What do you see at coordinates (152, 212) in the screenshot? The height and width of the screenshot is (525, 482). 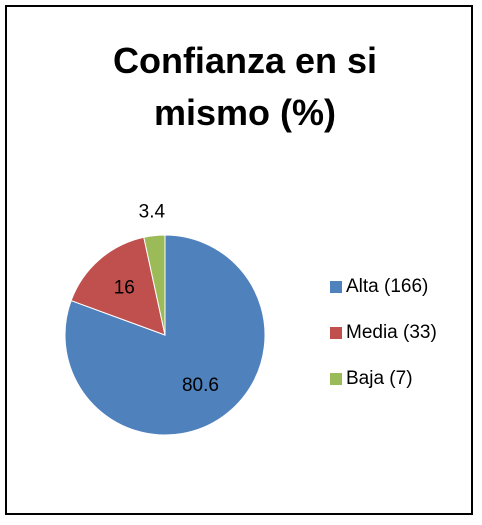 I see `data-label: 3.4` at bounding box center [152, 212].